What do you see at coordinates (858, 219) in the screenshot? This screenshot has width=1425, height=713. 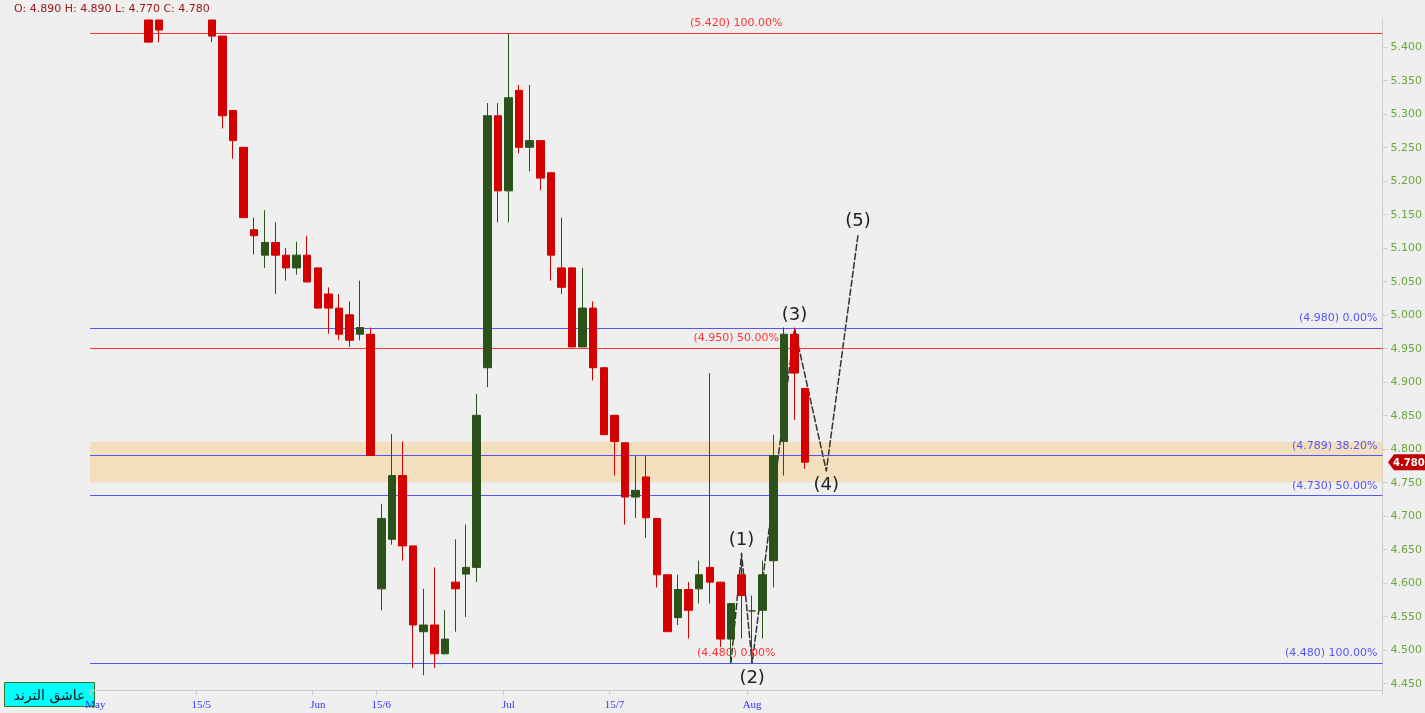 I see `annotation: (5)` at bounding box center [858, 219].